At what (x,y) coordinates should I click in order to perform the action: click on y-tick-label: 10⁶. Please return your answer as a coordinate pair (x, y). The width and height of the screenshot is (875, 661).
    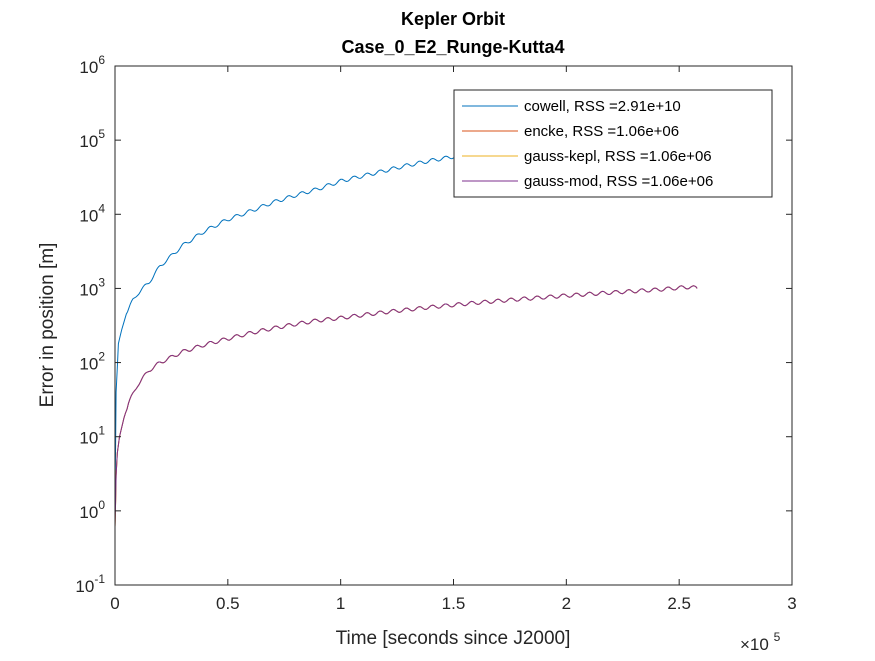
    Looking at the image, I should click on (92, 65).